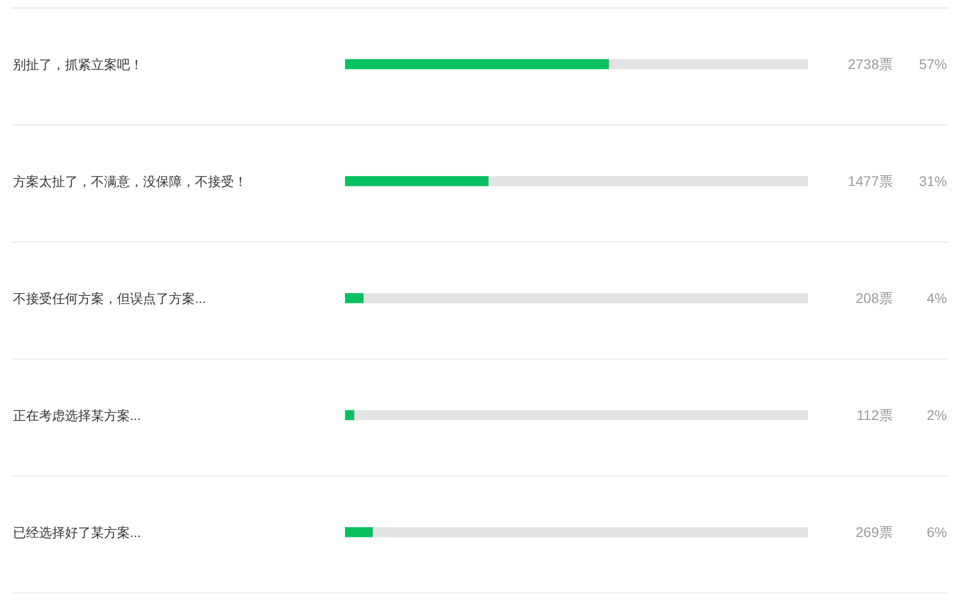  I want to click on value-label: 57%, so click(932, 64).